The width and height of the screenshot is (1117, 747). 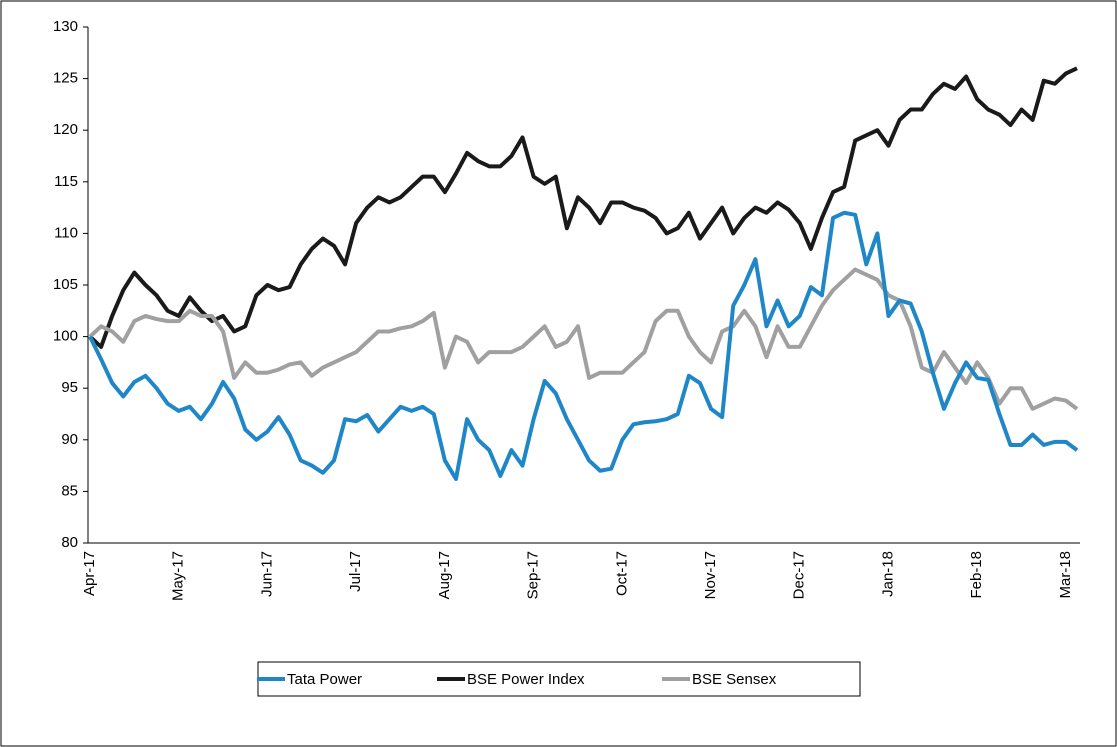 I want to click on y-tick-label: 115, so click(x=66, y=181).